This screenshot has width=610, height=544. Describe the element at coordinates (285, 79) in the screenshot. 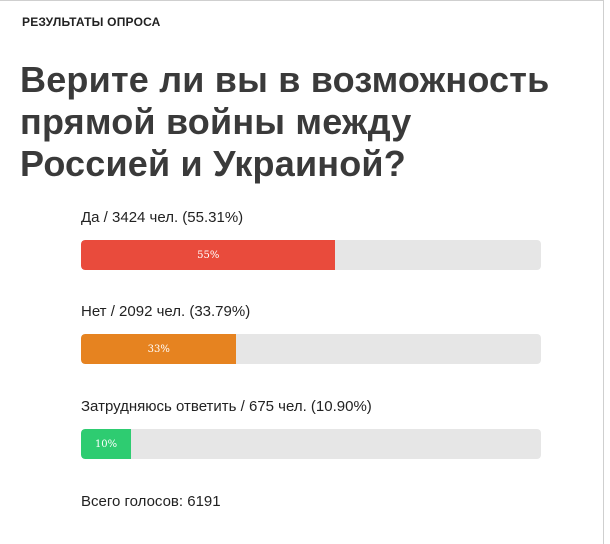

I see `poll-question-line: Верите ли вы в возможность` at that location.